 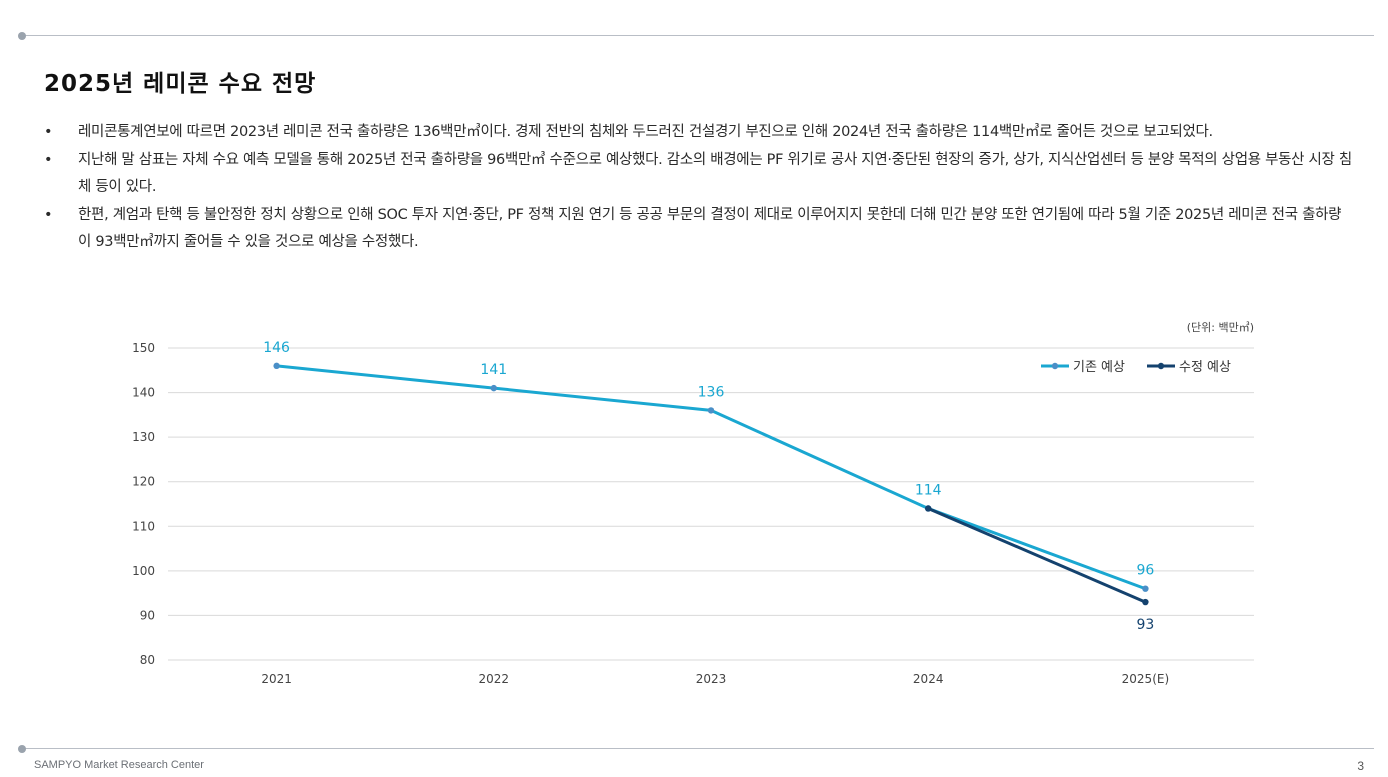 I want to click on y-tick-label: 120, so click(x=143, y=482).